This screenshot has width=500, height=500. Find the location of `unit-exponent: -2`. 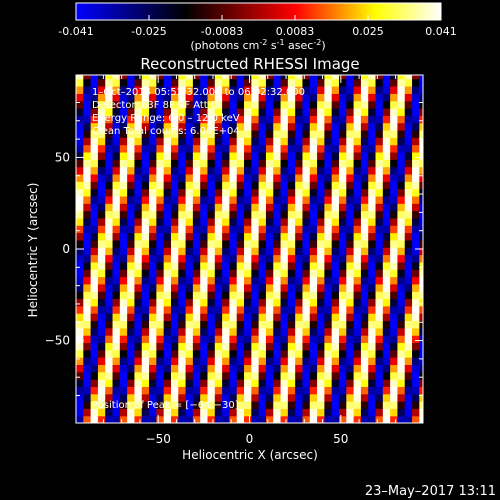

unit-exponent: -2 is located at coordinates (317, 42).